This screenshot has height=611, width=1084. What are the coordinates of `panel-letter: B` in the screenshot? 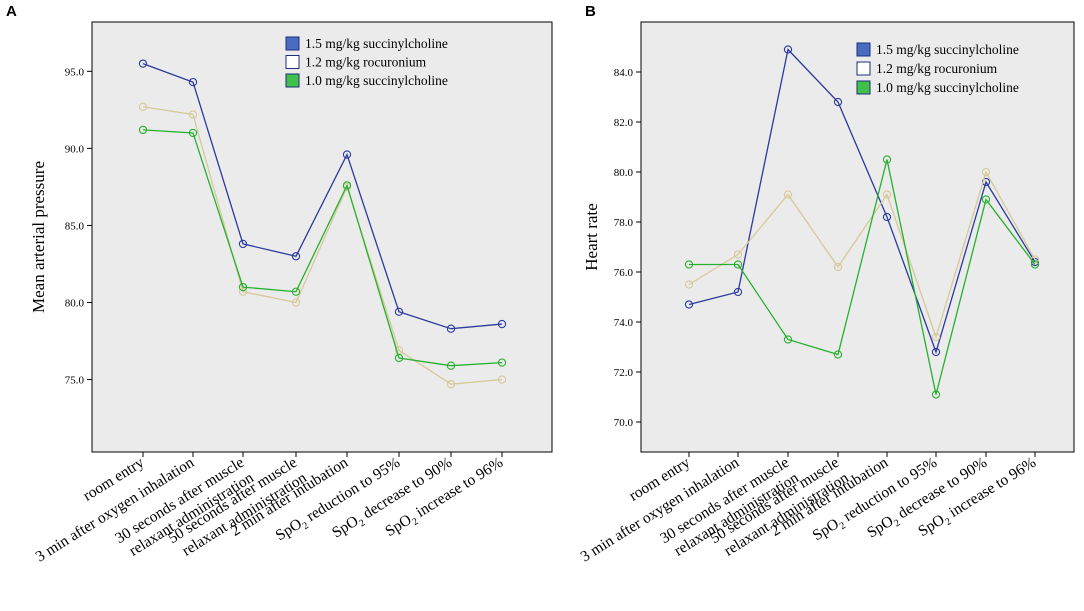 It's located at (590, 11).